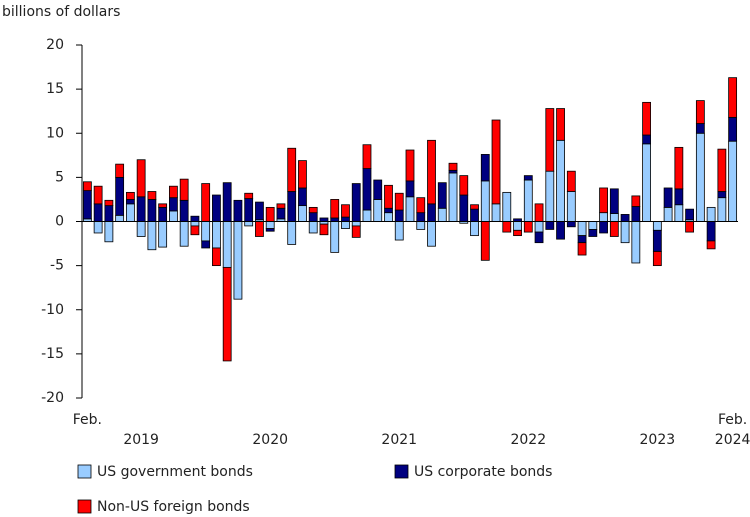  I want to click on x-tick-label: 2022, so click(528, 440).